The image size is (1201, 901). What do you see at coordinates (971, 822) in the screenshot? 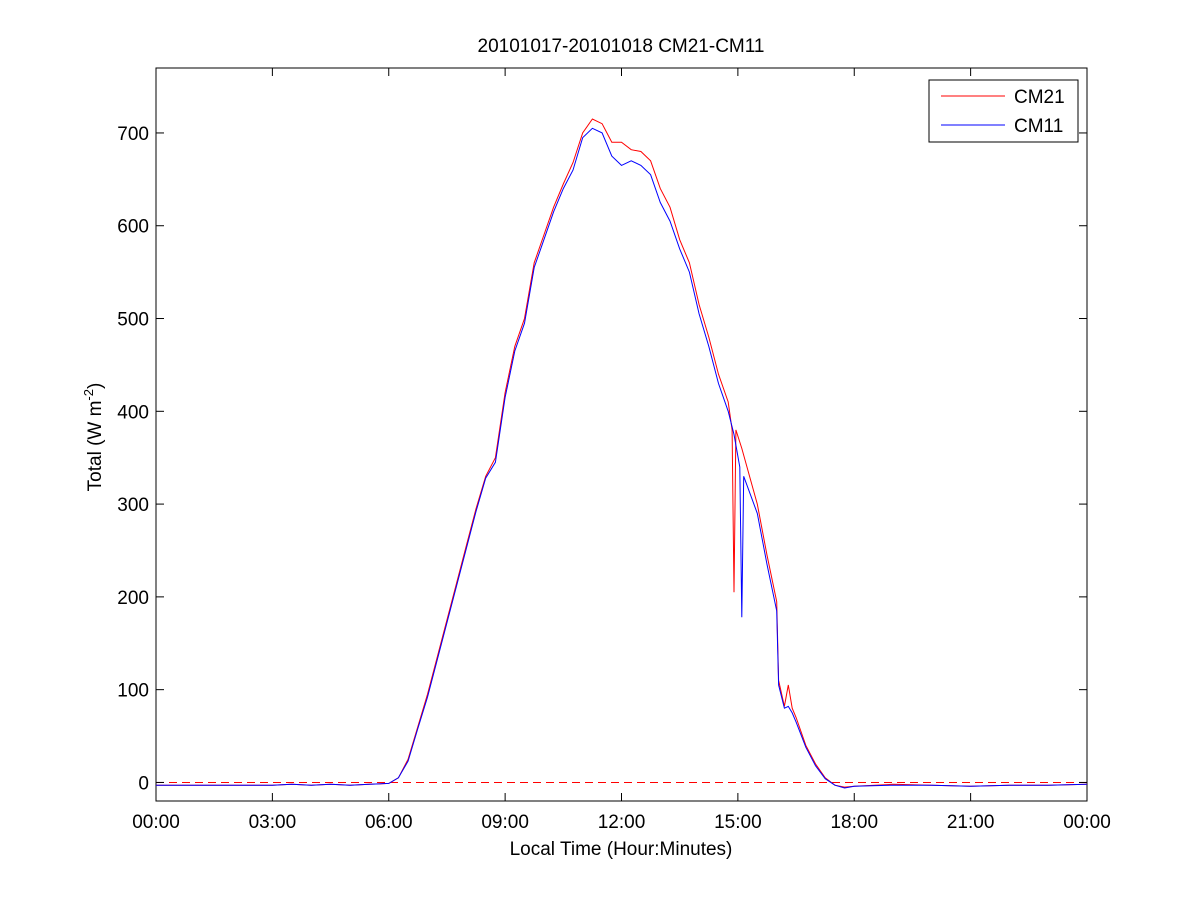
I see `x-tick-label: 21:00` at bounding box center [971, 822].